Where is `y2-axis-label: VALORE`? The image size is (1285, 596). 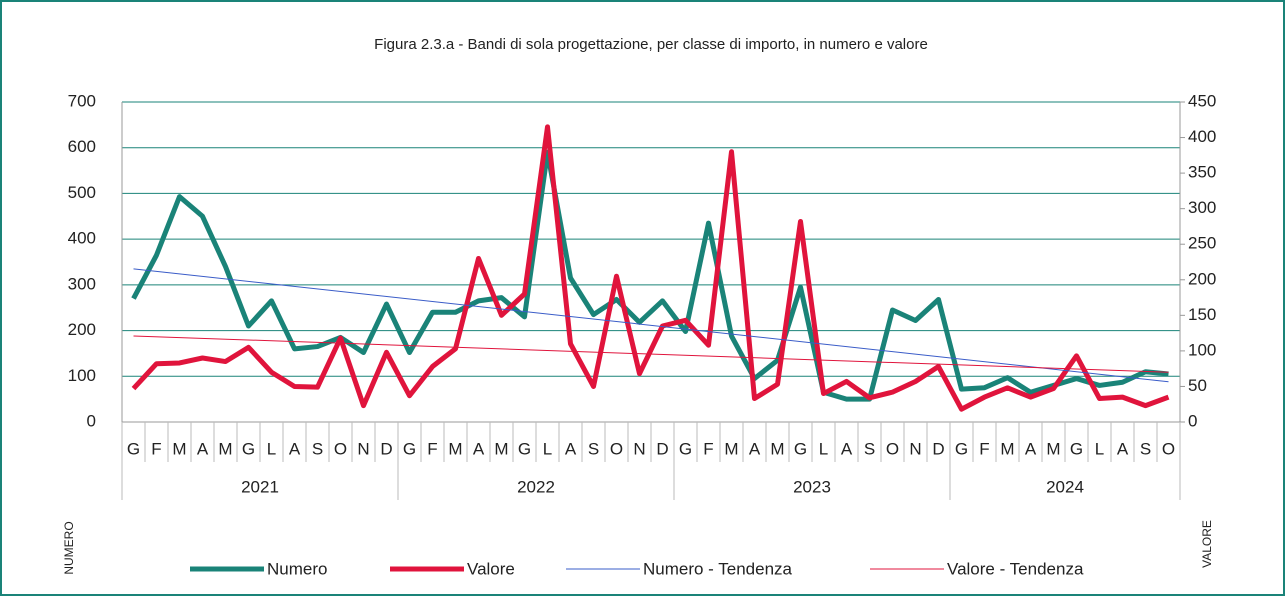 y2-axis-label: VALORE is located at coordinates (1207, 544).